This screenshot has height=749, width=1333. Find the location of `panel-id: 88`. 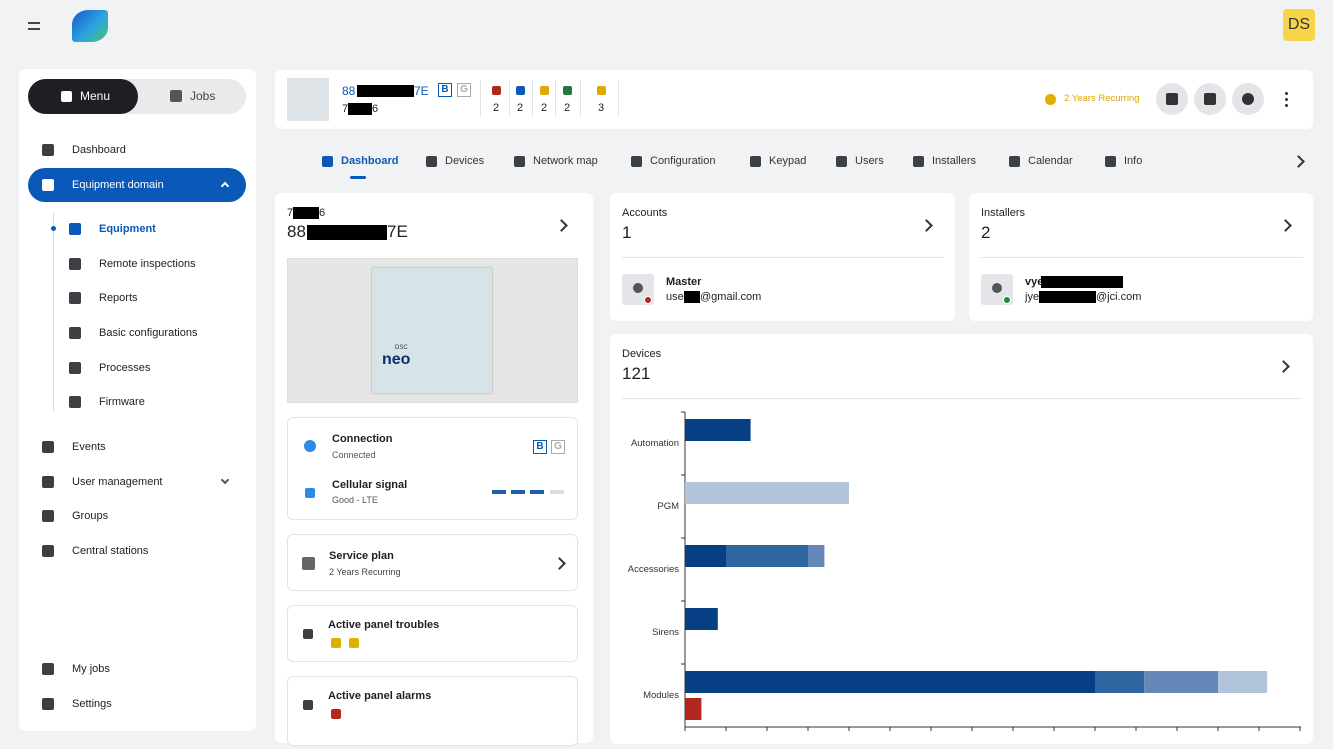

panel-id: 88 is located at coordinates (349, 91).